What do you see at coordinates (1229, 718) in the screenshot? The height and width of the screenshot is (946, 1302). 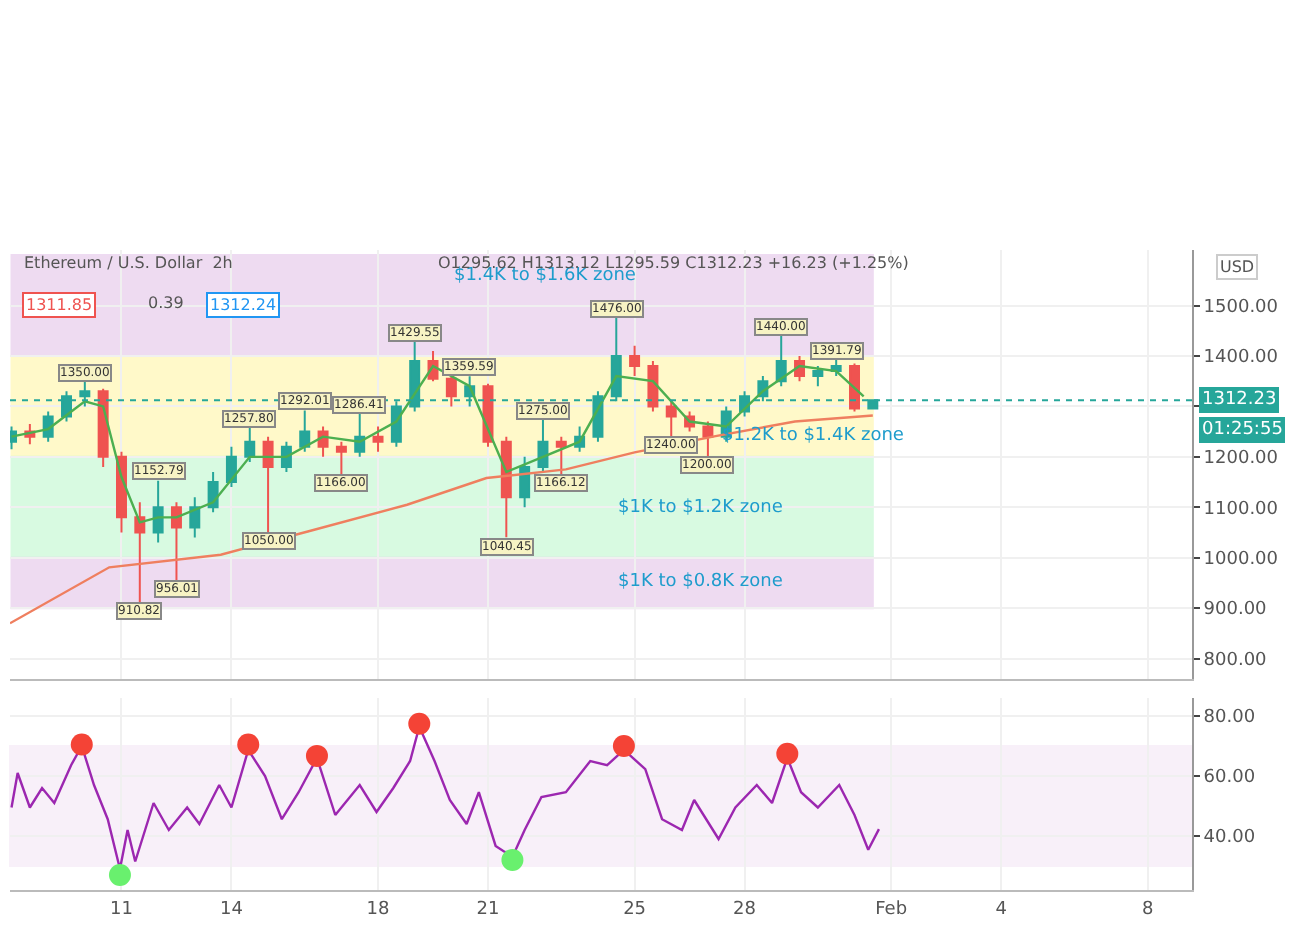 I see `y-tick-label: 80.00` at bounding box center [1229, 718].